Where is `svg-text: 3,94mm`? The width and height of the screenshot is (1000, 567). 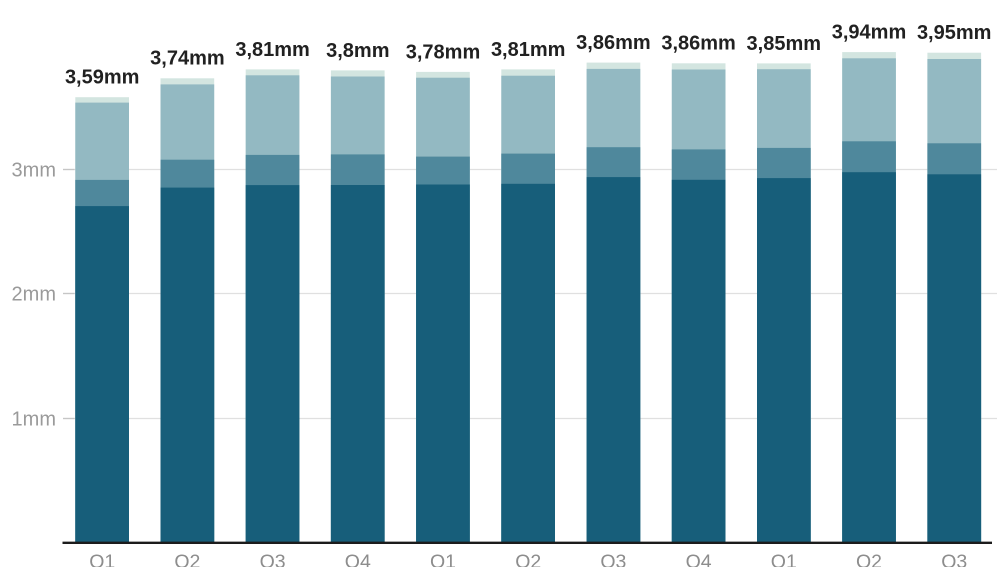
svg-text: 3,94mm is located at coordinates (869, 33).